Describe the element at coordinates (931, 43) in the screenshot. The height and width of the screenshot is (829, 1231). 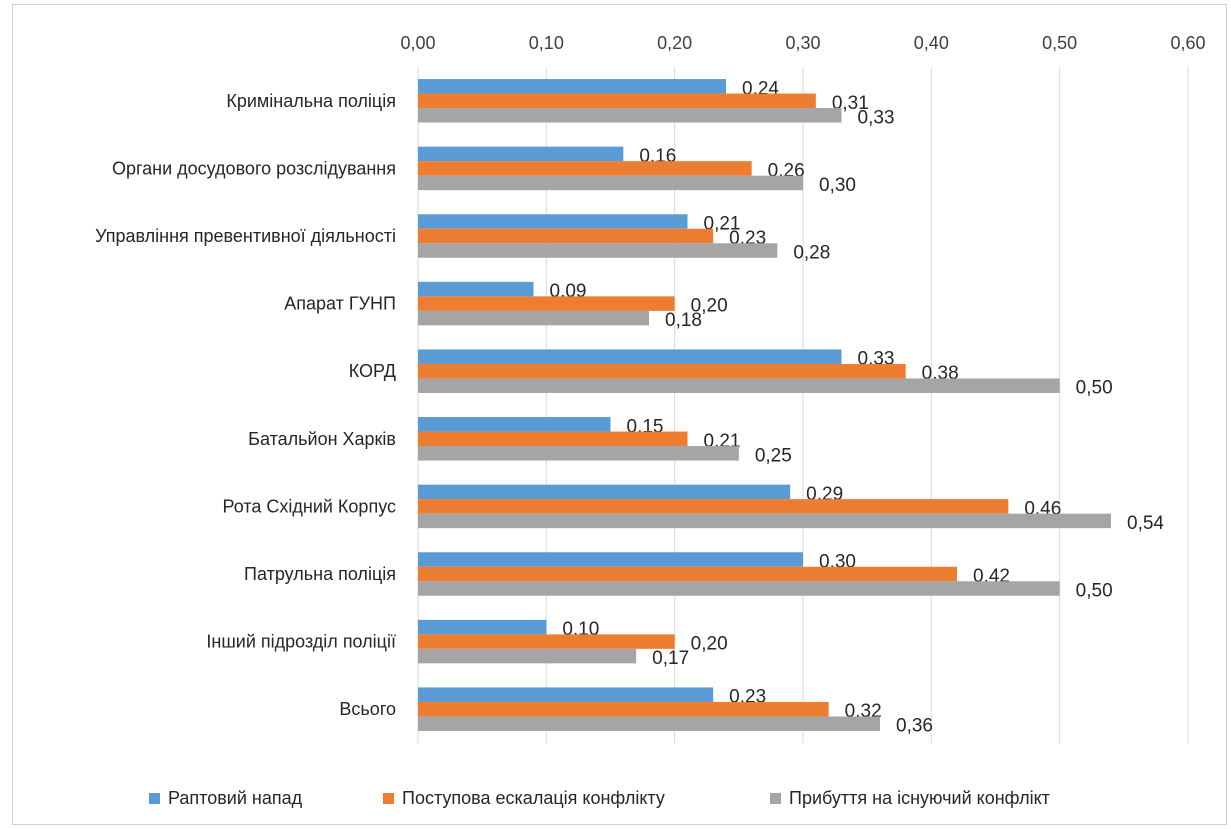
I see `x-tick-label: 0,40` at that location.